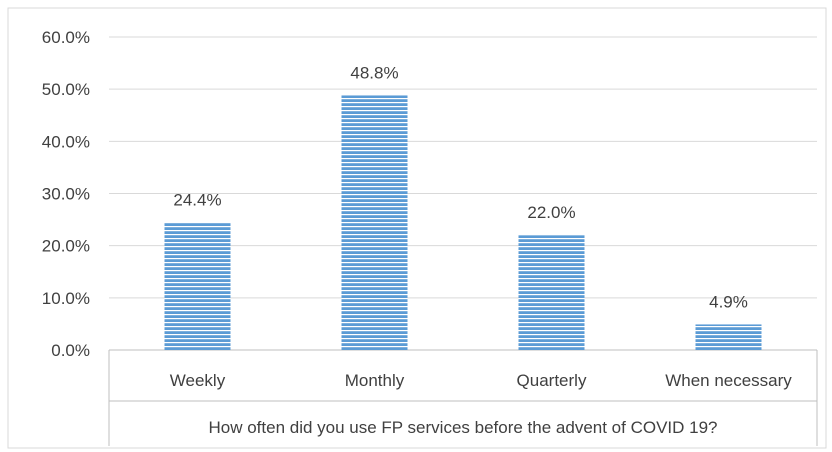  I want to click on data-label: 24.4%, so click(197, 200).